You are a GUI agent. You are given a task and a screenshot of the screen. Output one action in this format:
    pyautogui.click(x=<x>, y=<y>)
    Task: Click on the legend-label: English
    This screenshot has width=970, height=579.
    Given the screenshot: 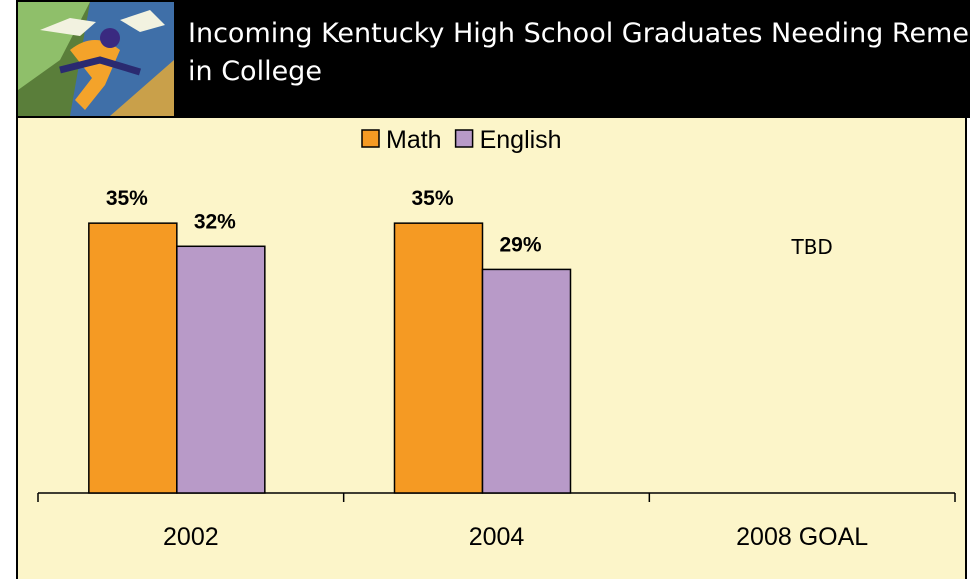 What is the action you would take?
    pyautogui.click(x=521, y=140)
    